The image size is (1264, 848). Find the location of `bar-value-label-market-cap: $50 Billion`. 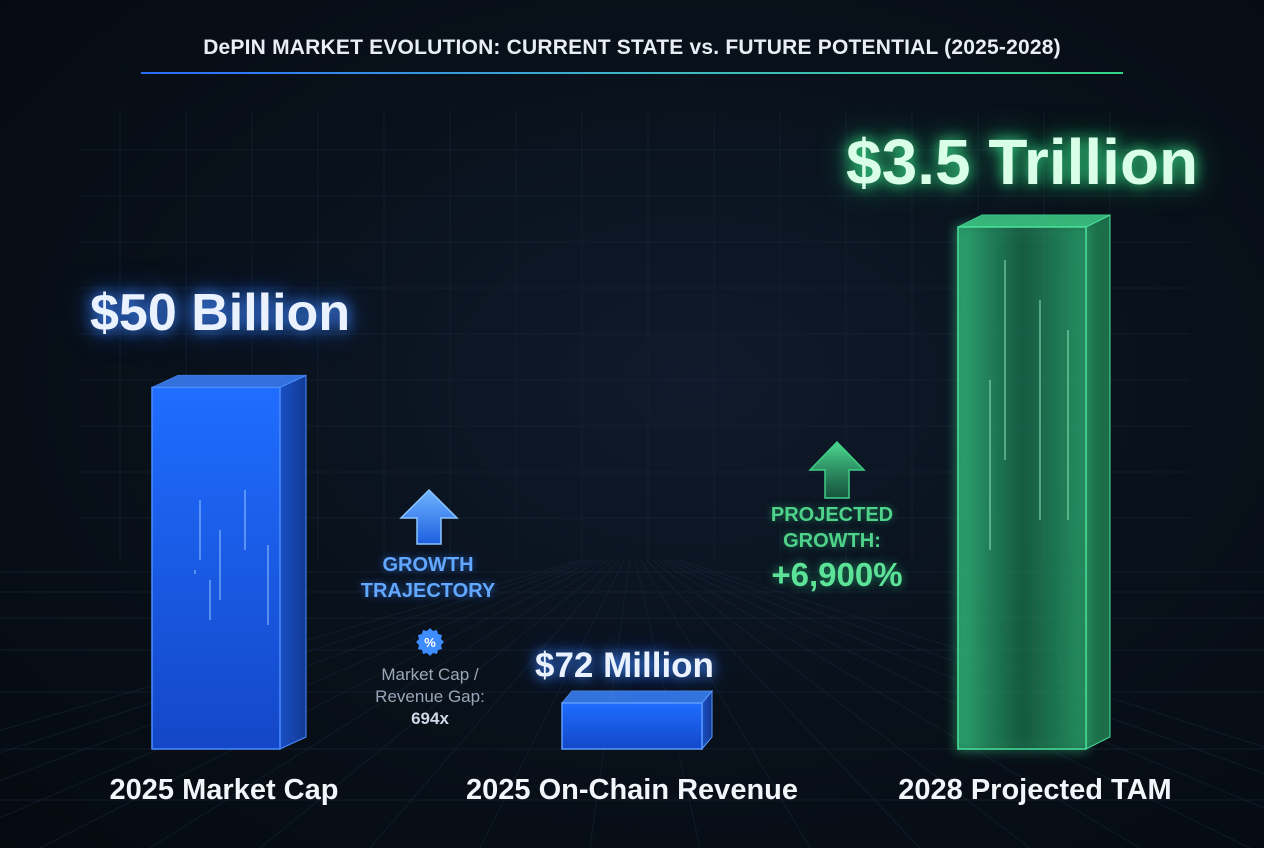

bar-value-label-market-cap: $50 Billion is located at coordinates (220, 313).